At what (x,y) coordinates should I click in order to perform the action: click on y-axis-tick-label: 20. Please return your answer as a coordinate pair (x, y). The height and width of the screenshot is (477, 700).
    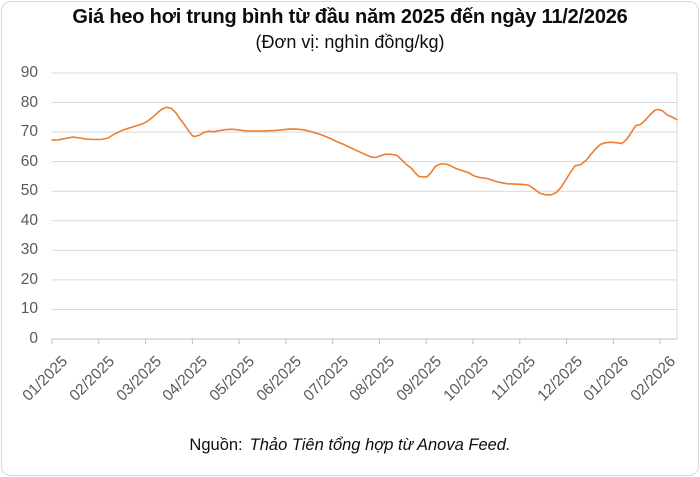
    Looking at the image, I should click on (29, 279).